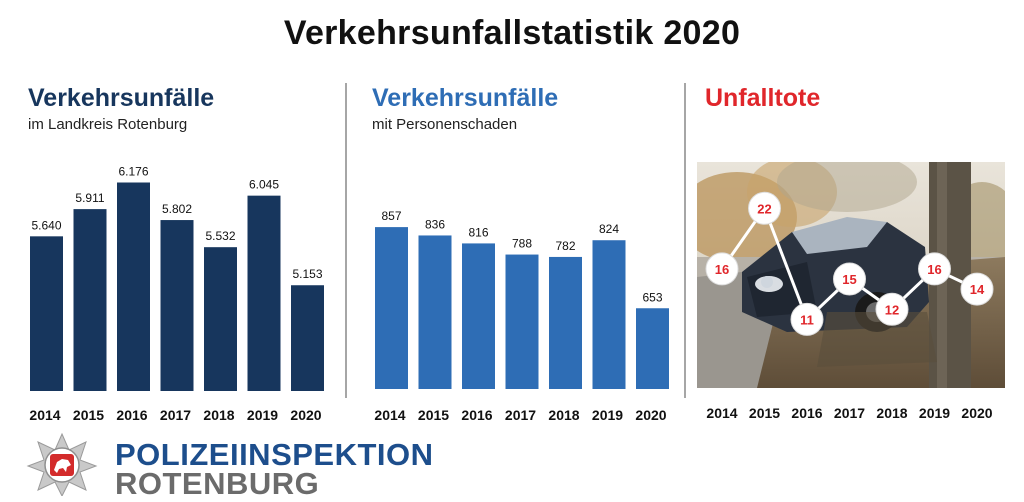  Describe the element at coordinates (435, 224) in the screenshot. I see `data-label: 836` at that location.